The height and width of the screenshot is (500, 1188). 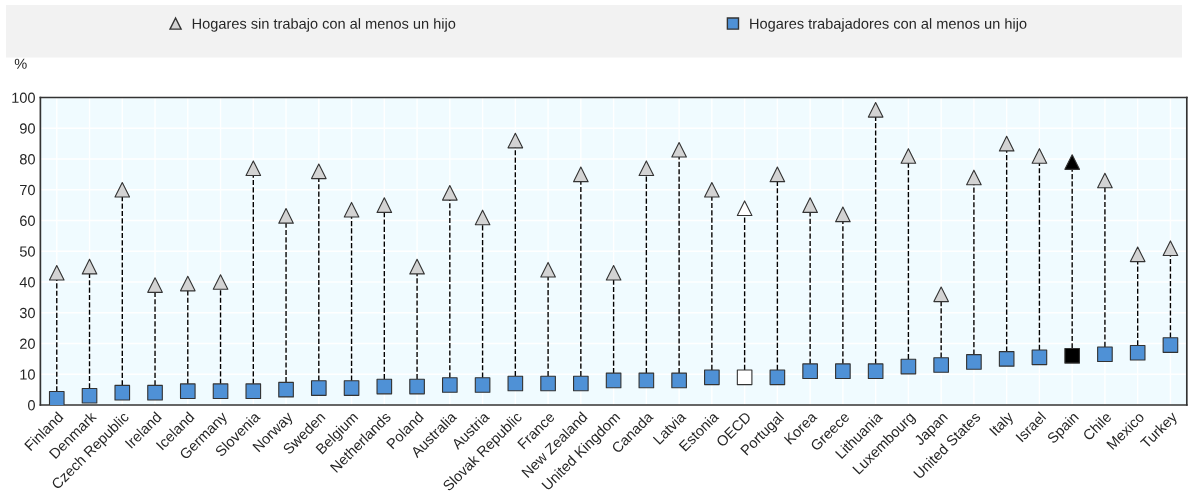 What do you see at coordinates (27, 190) in the screenshot?
I see `y-tick-label: 70` at bounding box center [27, 190].